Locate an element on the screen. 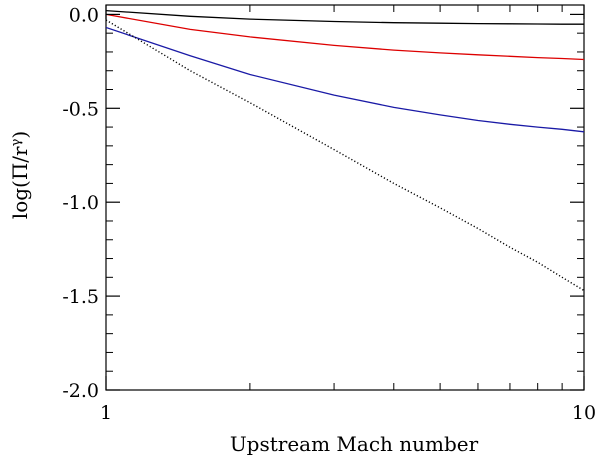  y-axis-title: log(Π/rγ) is located at coordinates (20, 175).